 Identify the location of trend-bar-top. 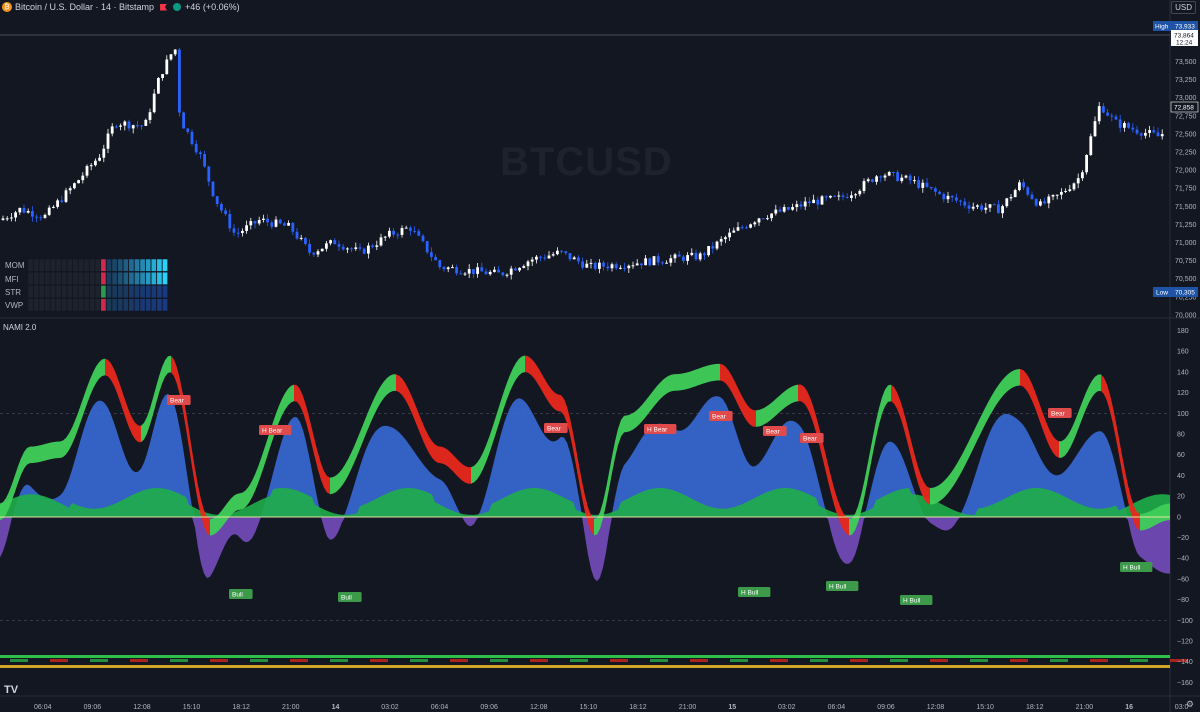
(585, 656).